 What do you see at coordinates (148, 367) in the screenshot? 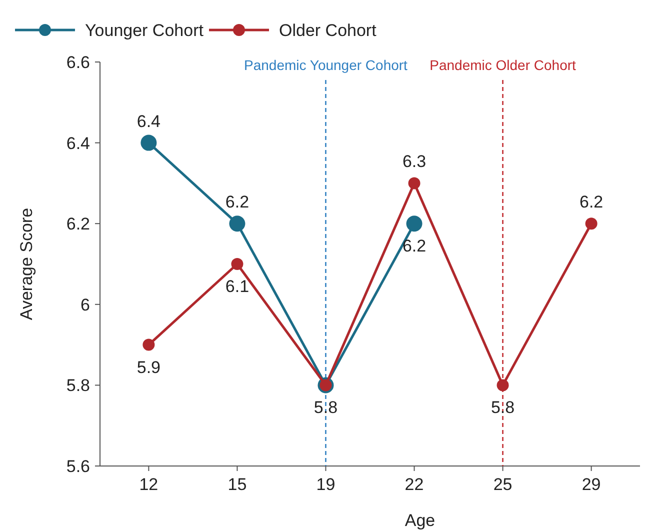
I see `data-label: 5.9` at bounding box center [148, 367].